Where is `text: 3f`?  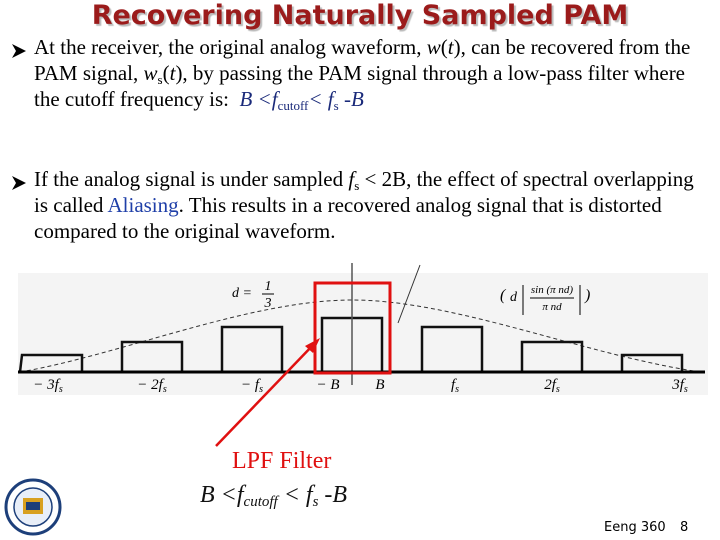 text: 3f is located at coordinates (678, 385).